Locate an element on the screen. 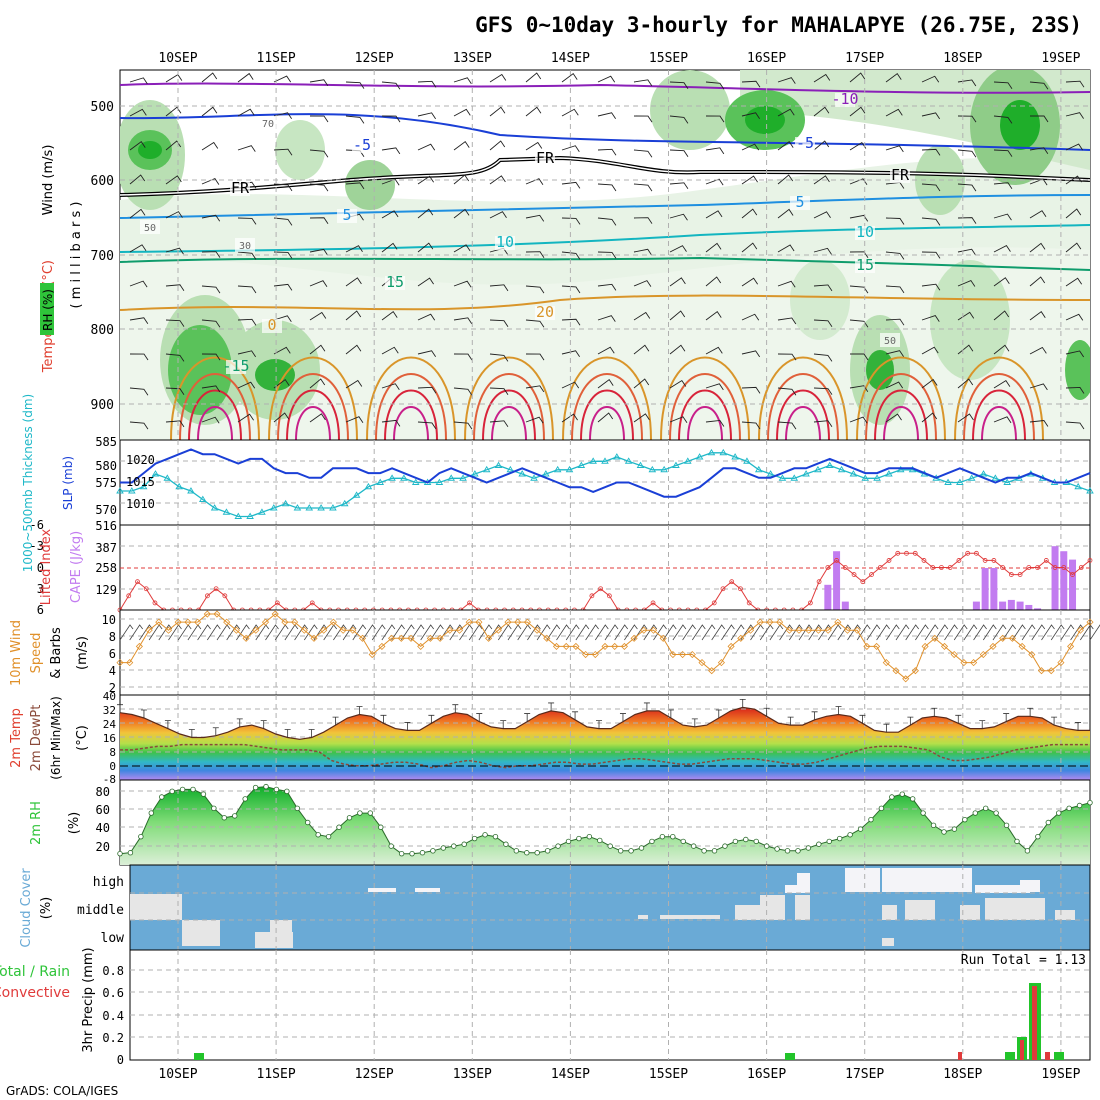  cape-tick-258: 258 is located at coordinates (106, 568).